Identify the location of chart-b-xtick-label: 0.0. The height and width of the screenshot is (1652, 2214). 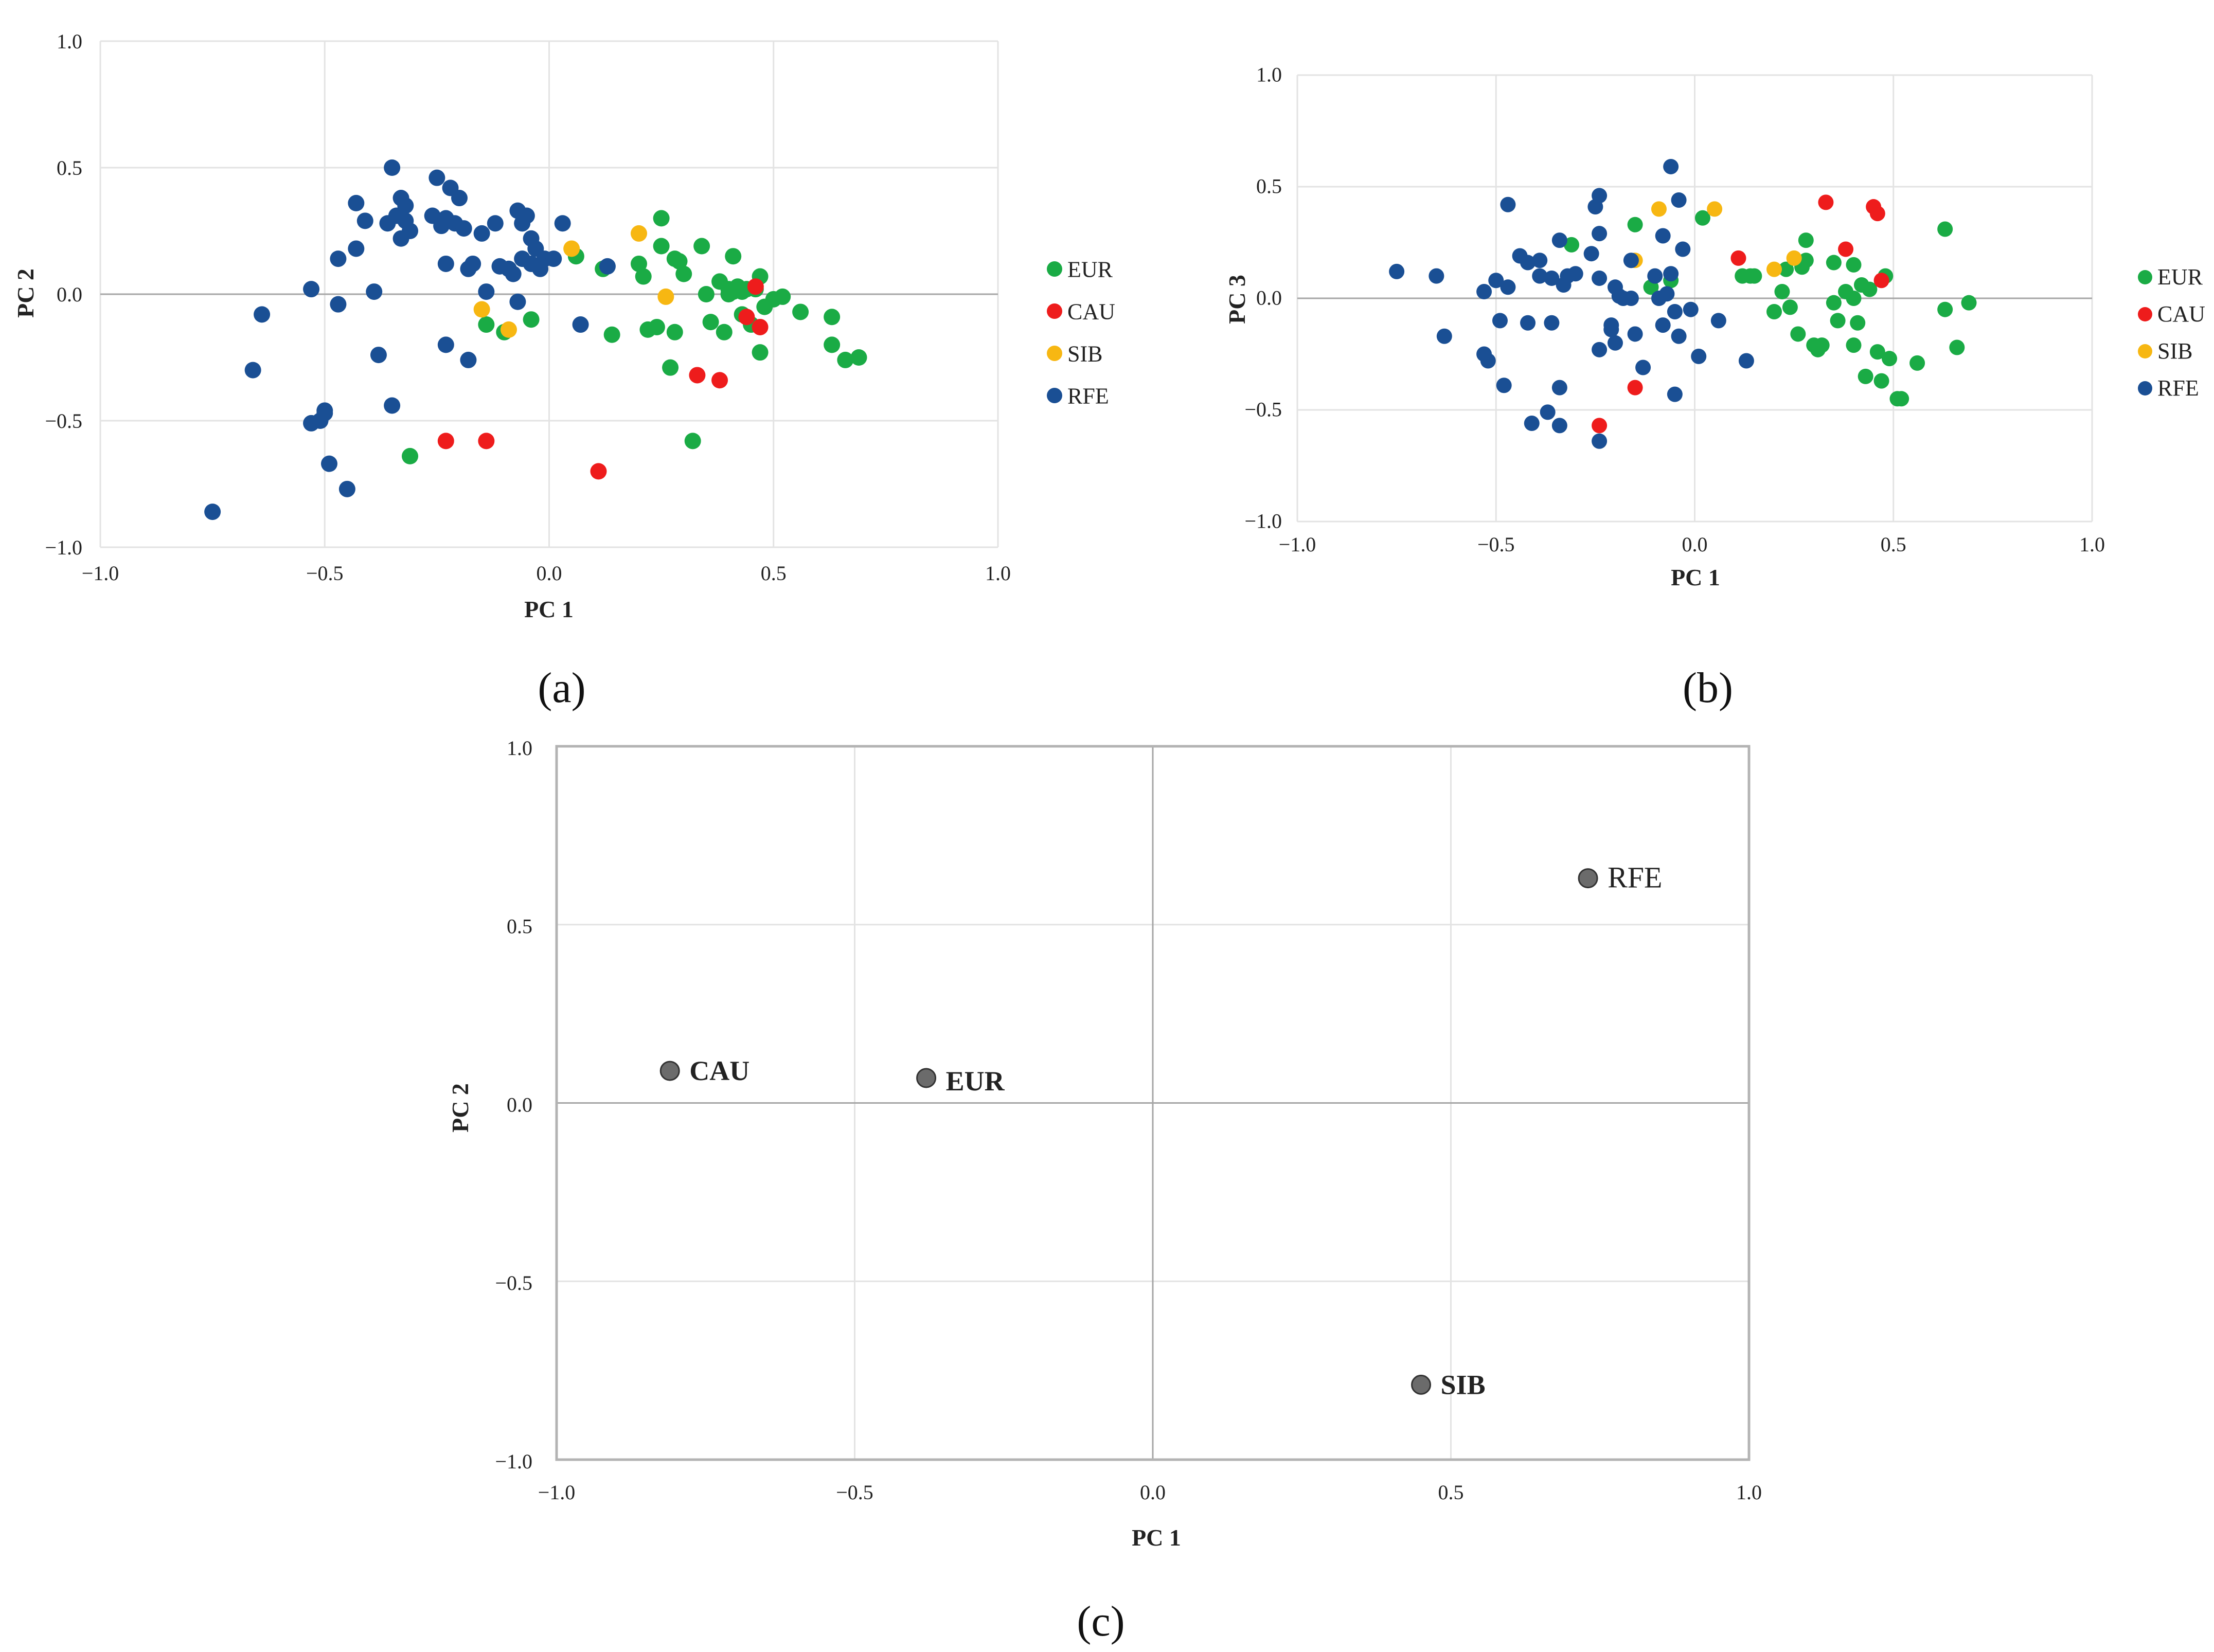
(1695, 544).